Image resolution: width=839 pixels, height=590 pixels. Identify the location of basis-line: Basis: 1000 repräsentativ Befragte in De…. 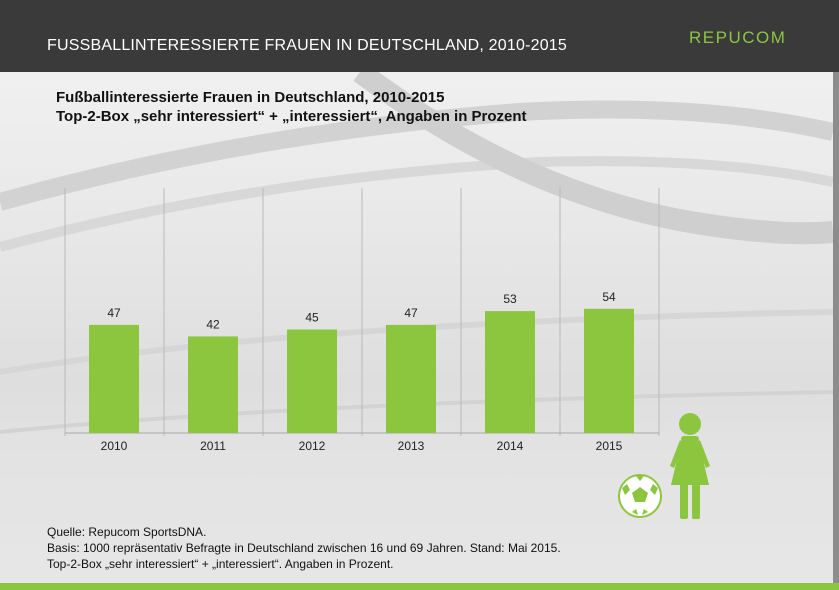
(304, 548).